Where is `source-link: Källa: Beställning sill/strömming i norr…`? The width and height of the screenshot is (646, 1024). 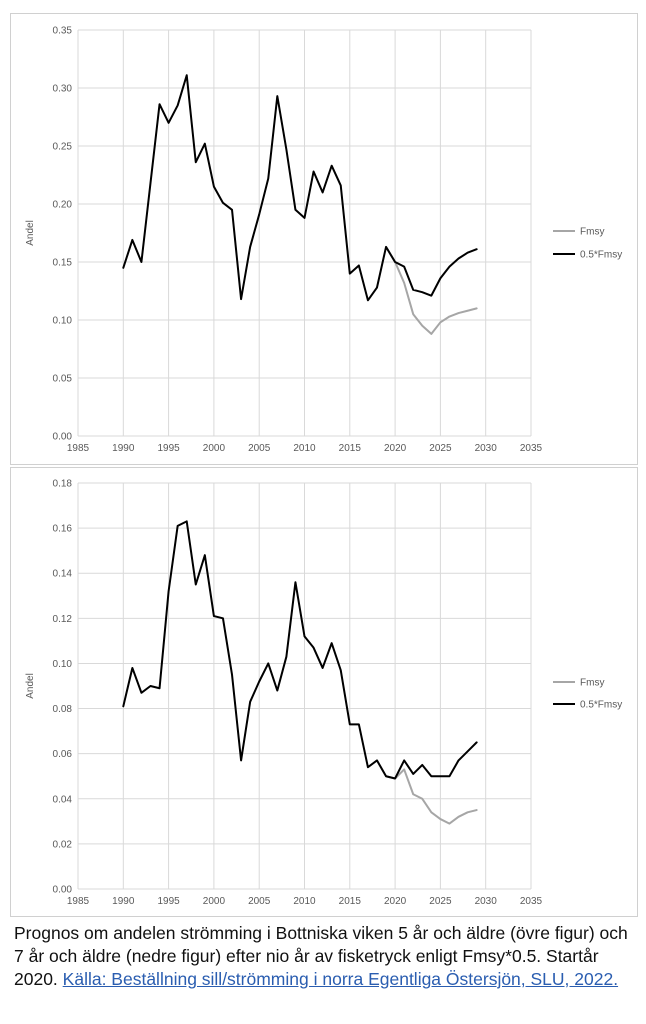 source-link: Källa: Beställning sill/strömming i norr… is located at coordinates (340, 979).